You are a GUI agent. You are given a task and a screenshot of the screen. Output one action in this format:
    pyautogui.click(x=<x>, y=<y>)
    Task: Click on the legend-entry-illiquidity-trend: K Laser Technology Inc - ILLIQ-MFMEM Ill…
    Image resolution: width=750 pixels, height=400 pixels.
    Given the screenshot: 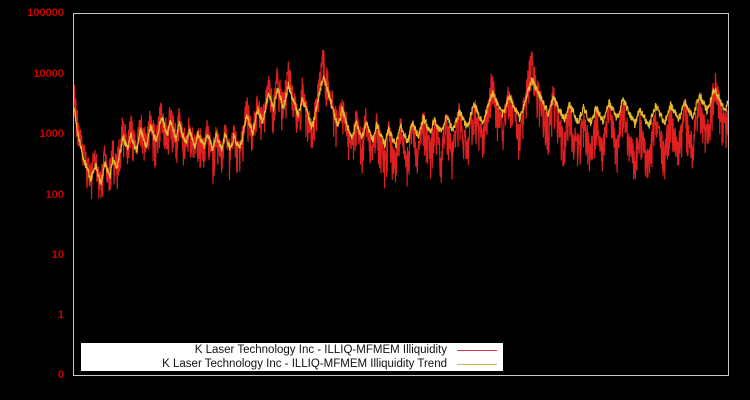 What is the action you would take?
    pyautogui.click(x=330, y=364)
    